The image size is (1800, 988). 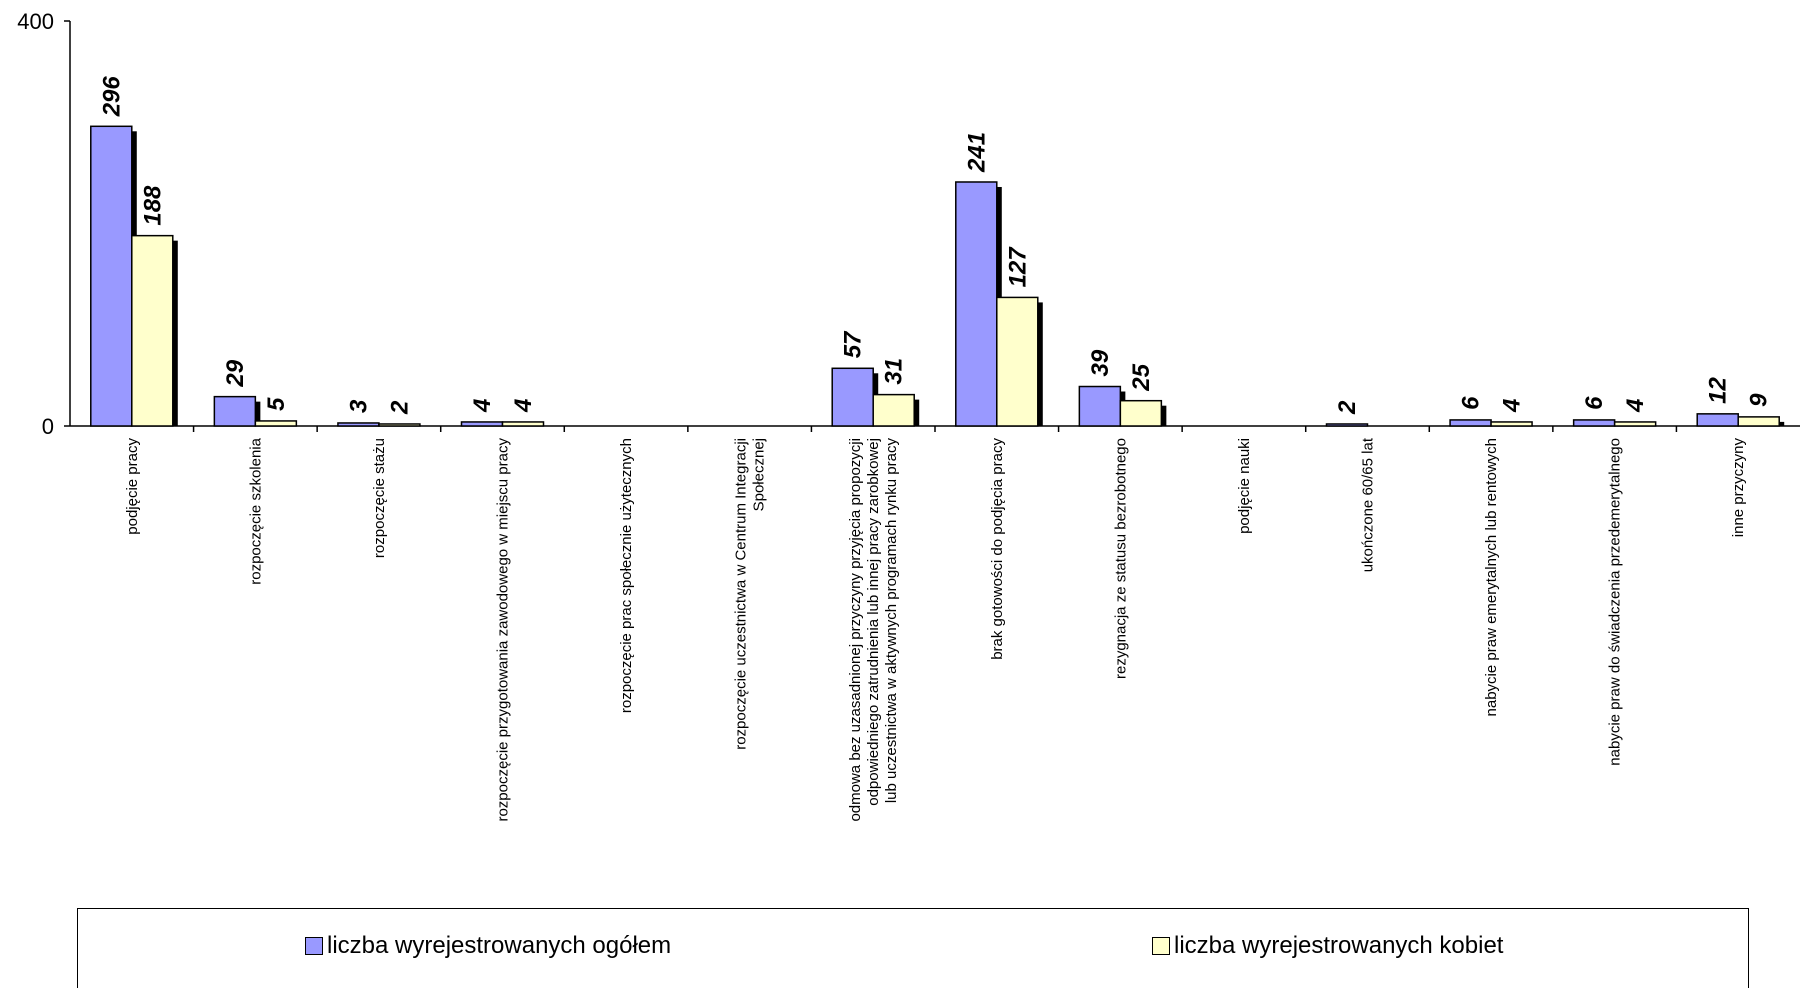 I want to click on legend-swatch-total, so click(x=314, y=946).